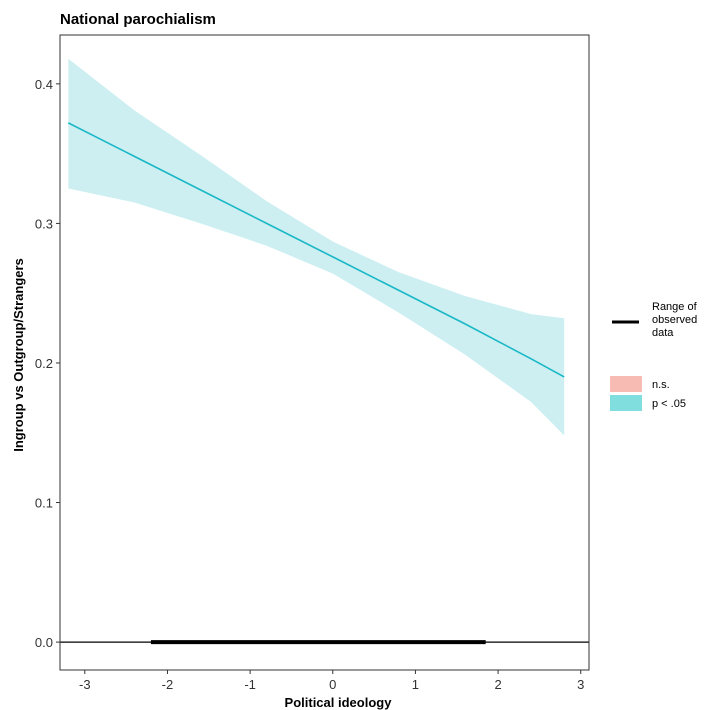 Image resolution: width=704 pixels, height=710 pixels. What do you see at coordinates (661, 385) in the screenshot?
I see `legend-item-label: n.s.` at bounding box center [661, 385].